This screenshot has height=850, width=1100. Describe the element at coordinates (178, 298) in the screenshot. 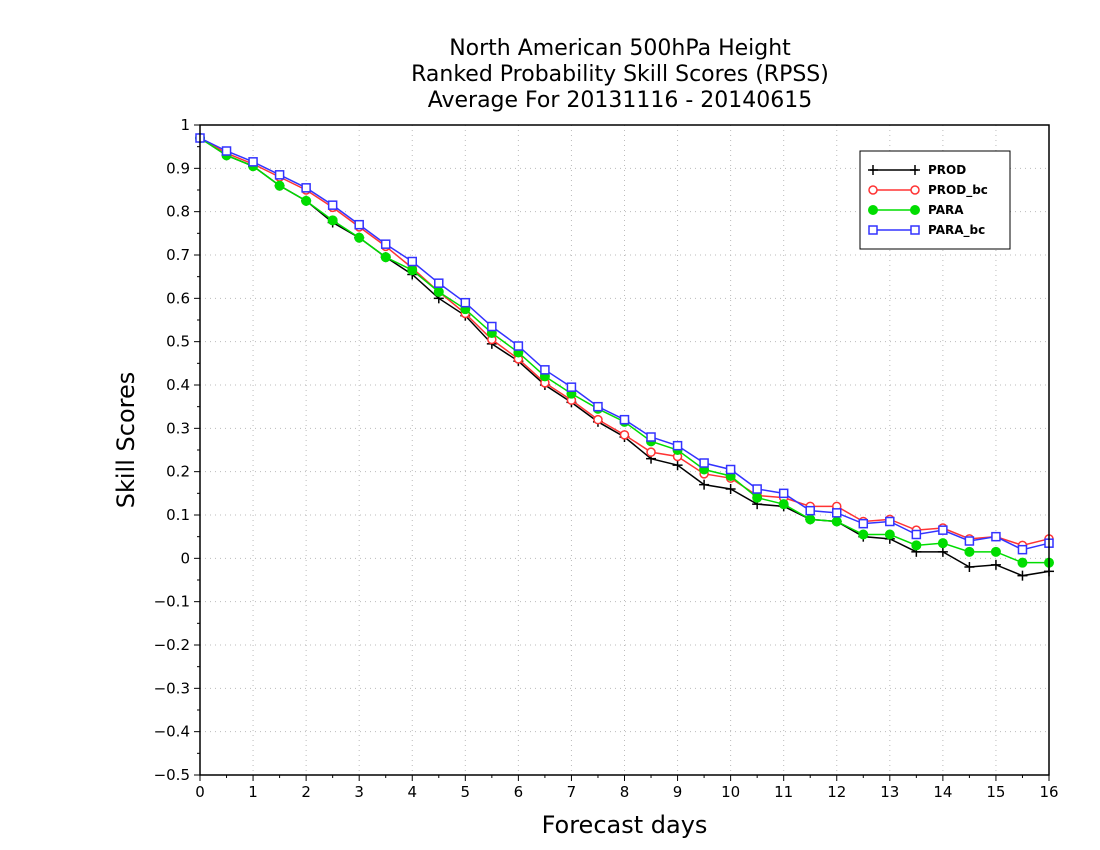

I see `y-tick-label: 0.6` at that location.